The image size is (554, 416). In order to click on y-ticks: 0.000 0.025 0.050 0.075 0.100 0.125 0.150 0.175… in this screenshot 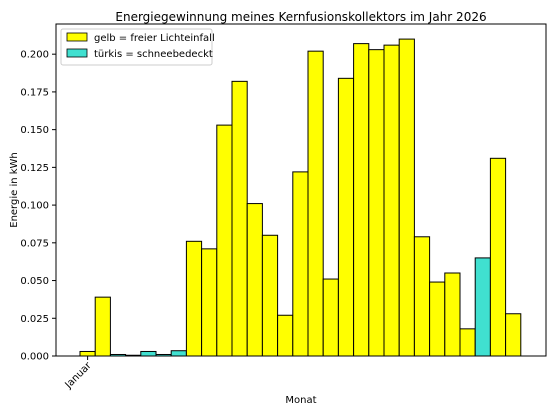, I will do `click(38, 206)`.